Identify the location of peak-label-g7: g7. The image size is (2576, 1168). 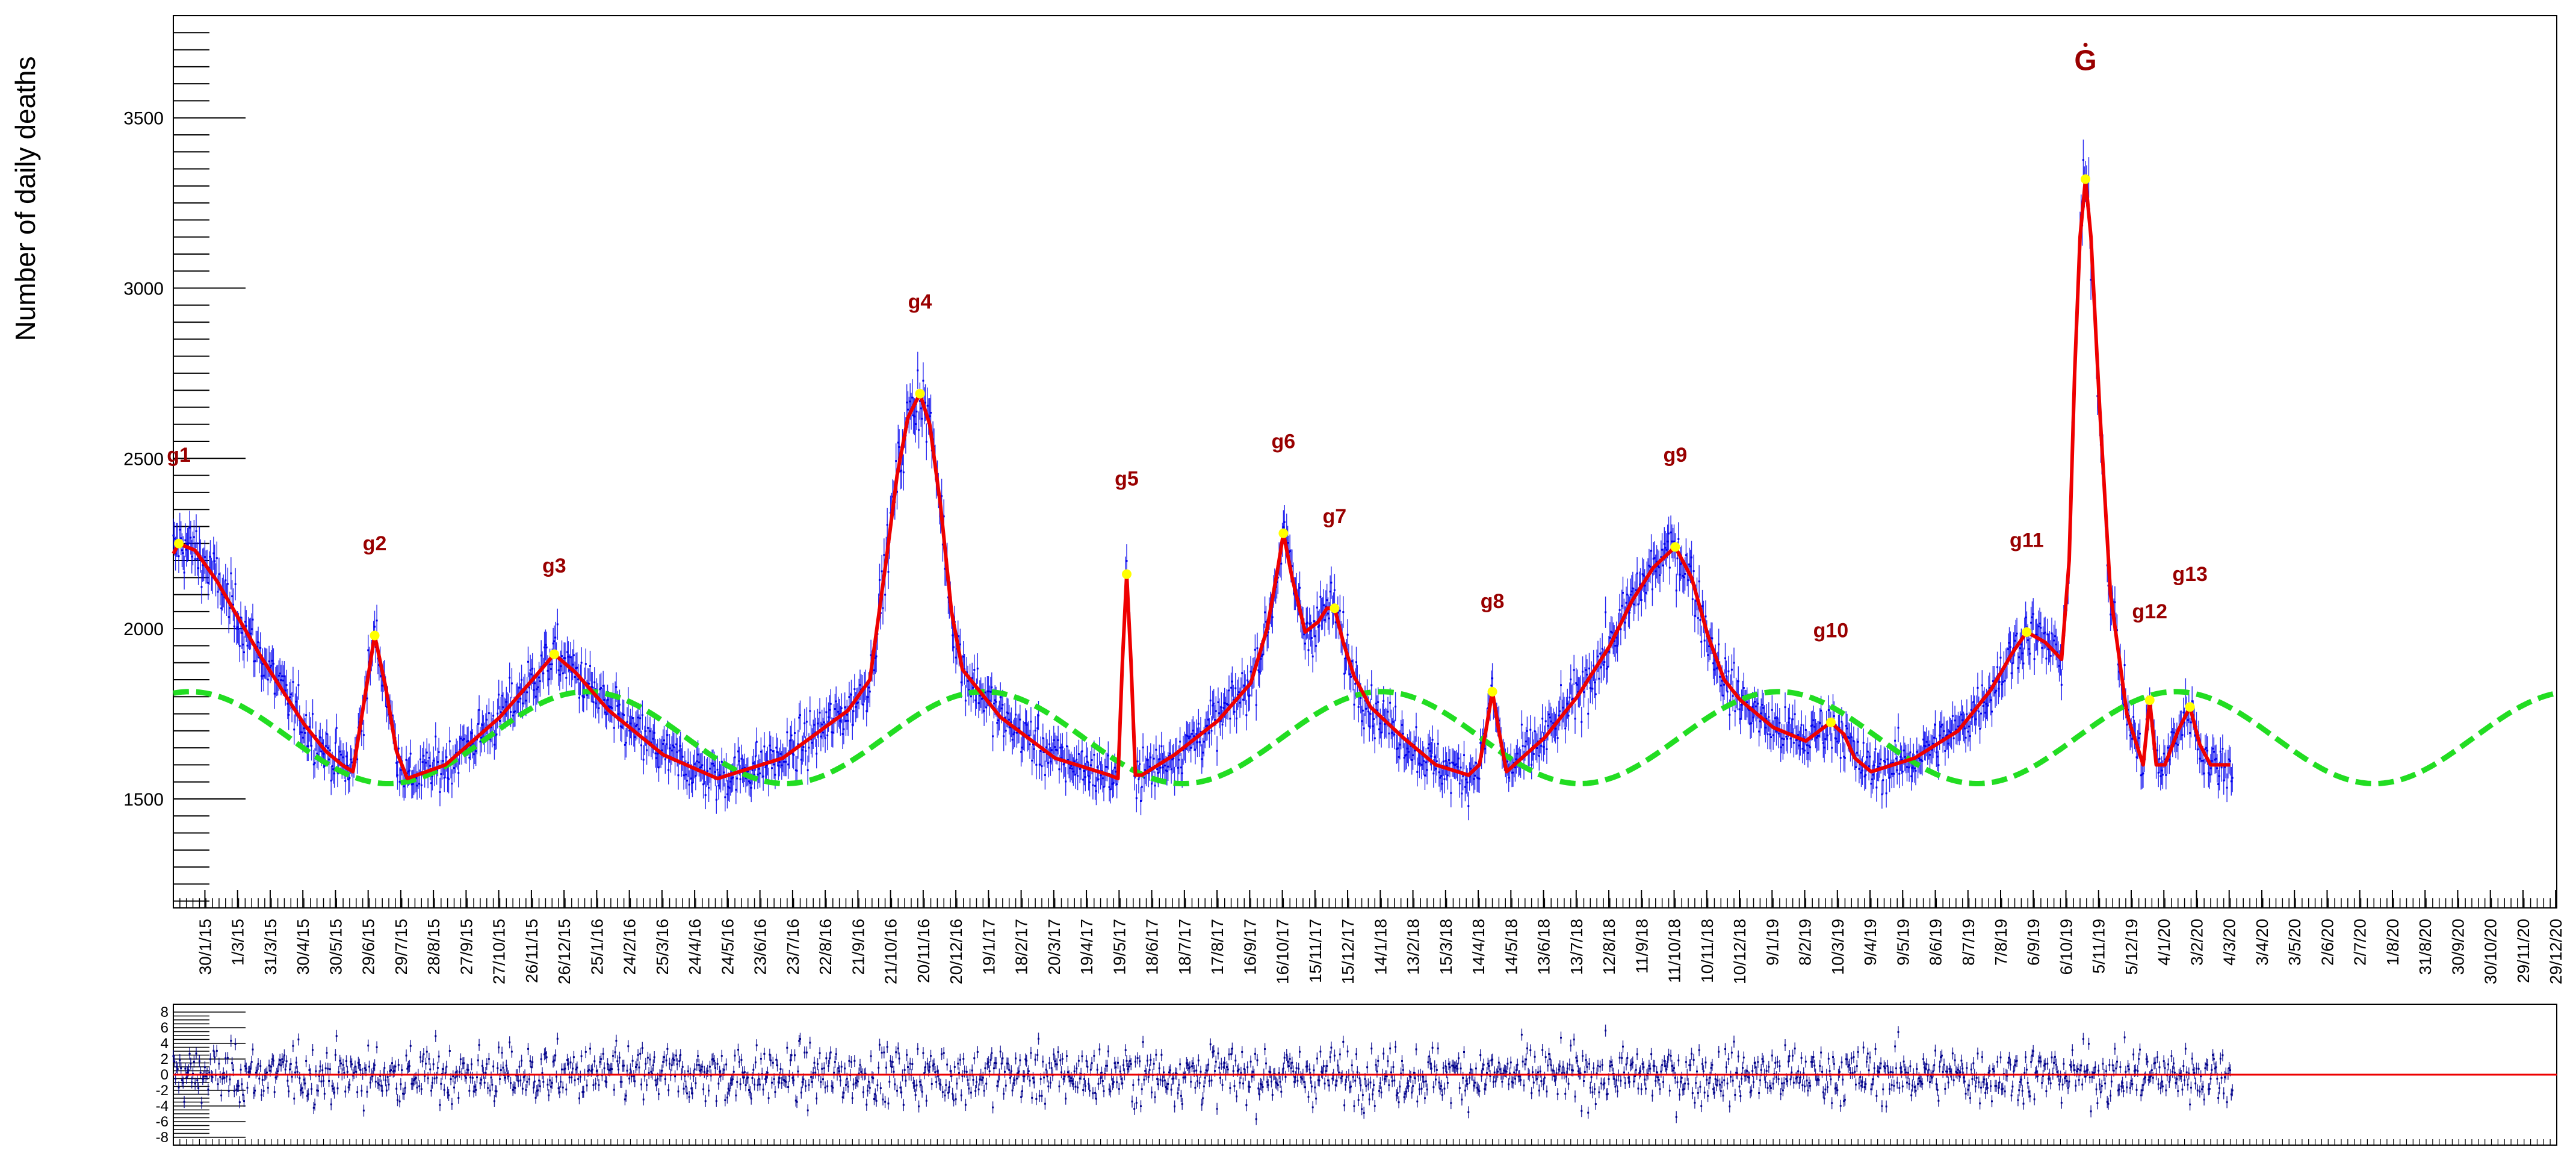
(1335, 516).